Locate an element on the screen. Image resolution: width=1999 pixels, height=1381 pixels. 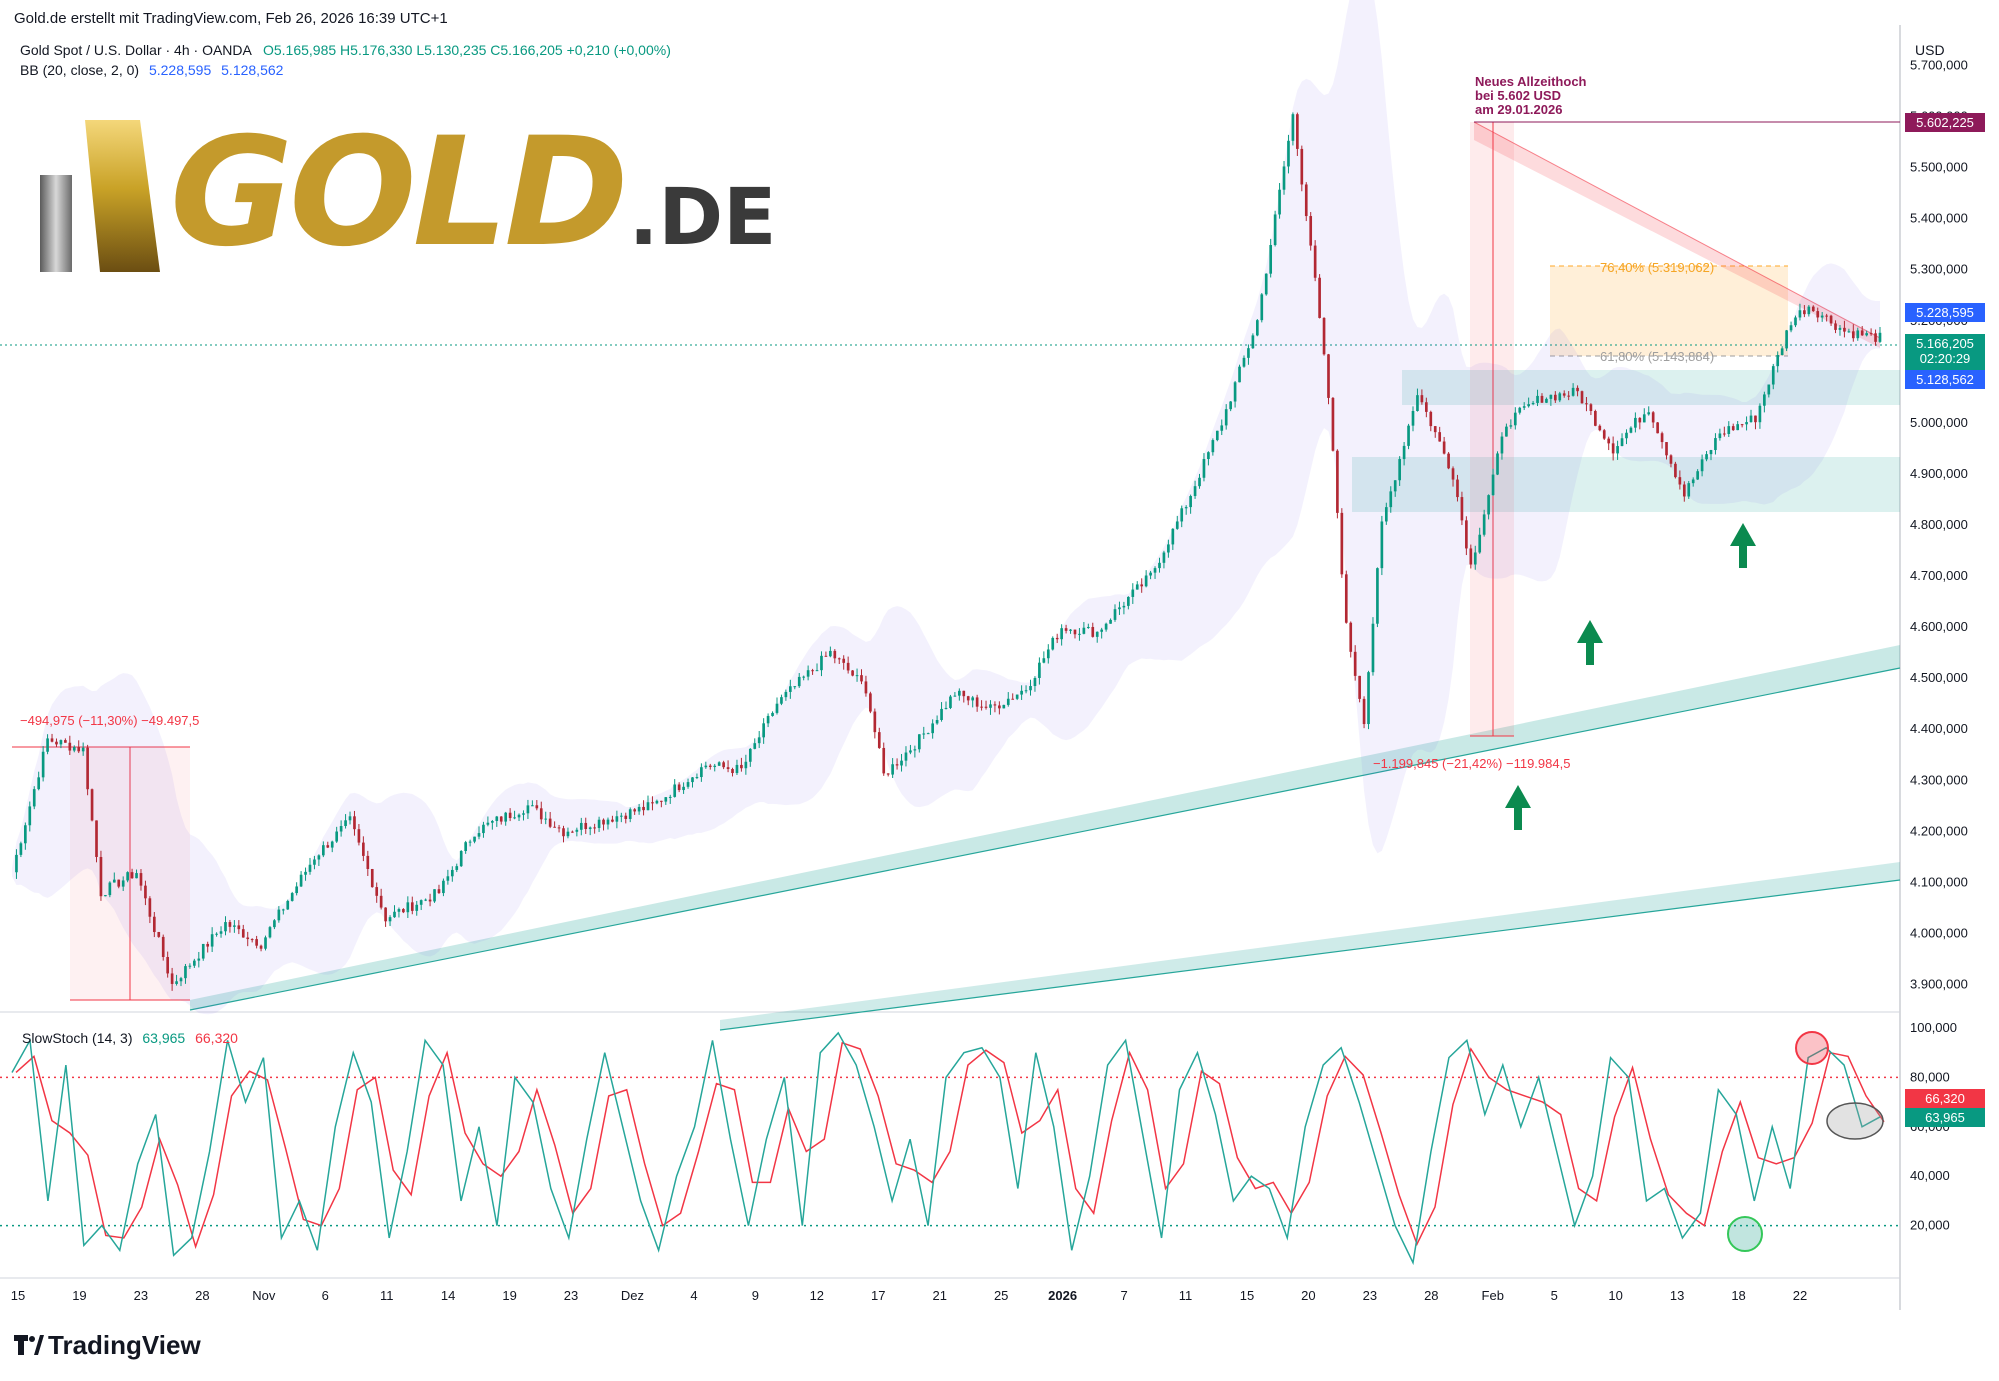
stoch-d-tag: 66,320 is located at coordinates (1945, 1098).